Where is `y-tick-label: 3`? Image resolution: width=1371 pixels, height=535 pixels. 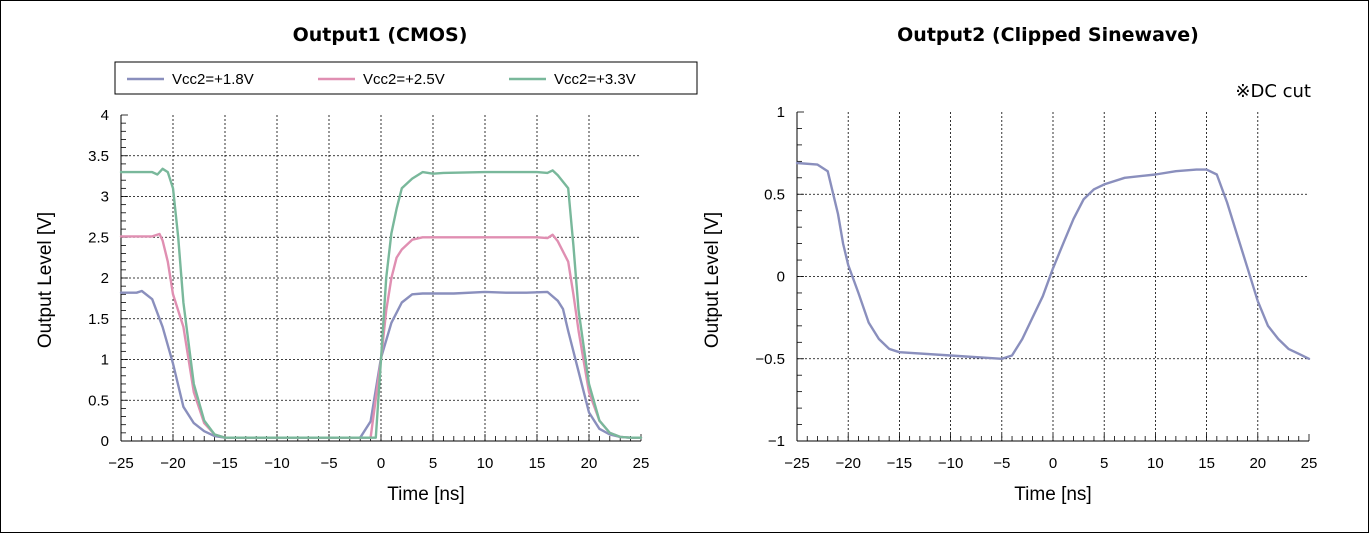
y-tick-label: 3 is located at coordinates (105, 197).